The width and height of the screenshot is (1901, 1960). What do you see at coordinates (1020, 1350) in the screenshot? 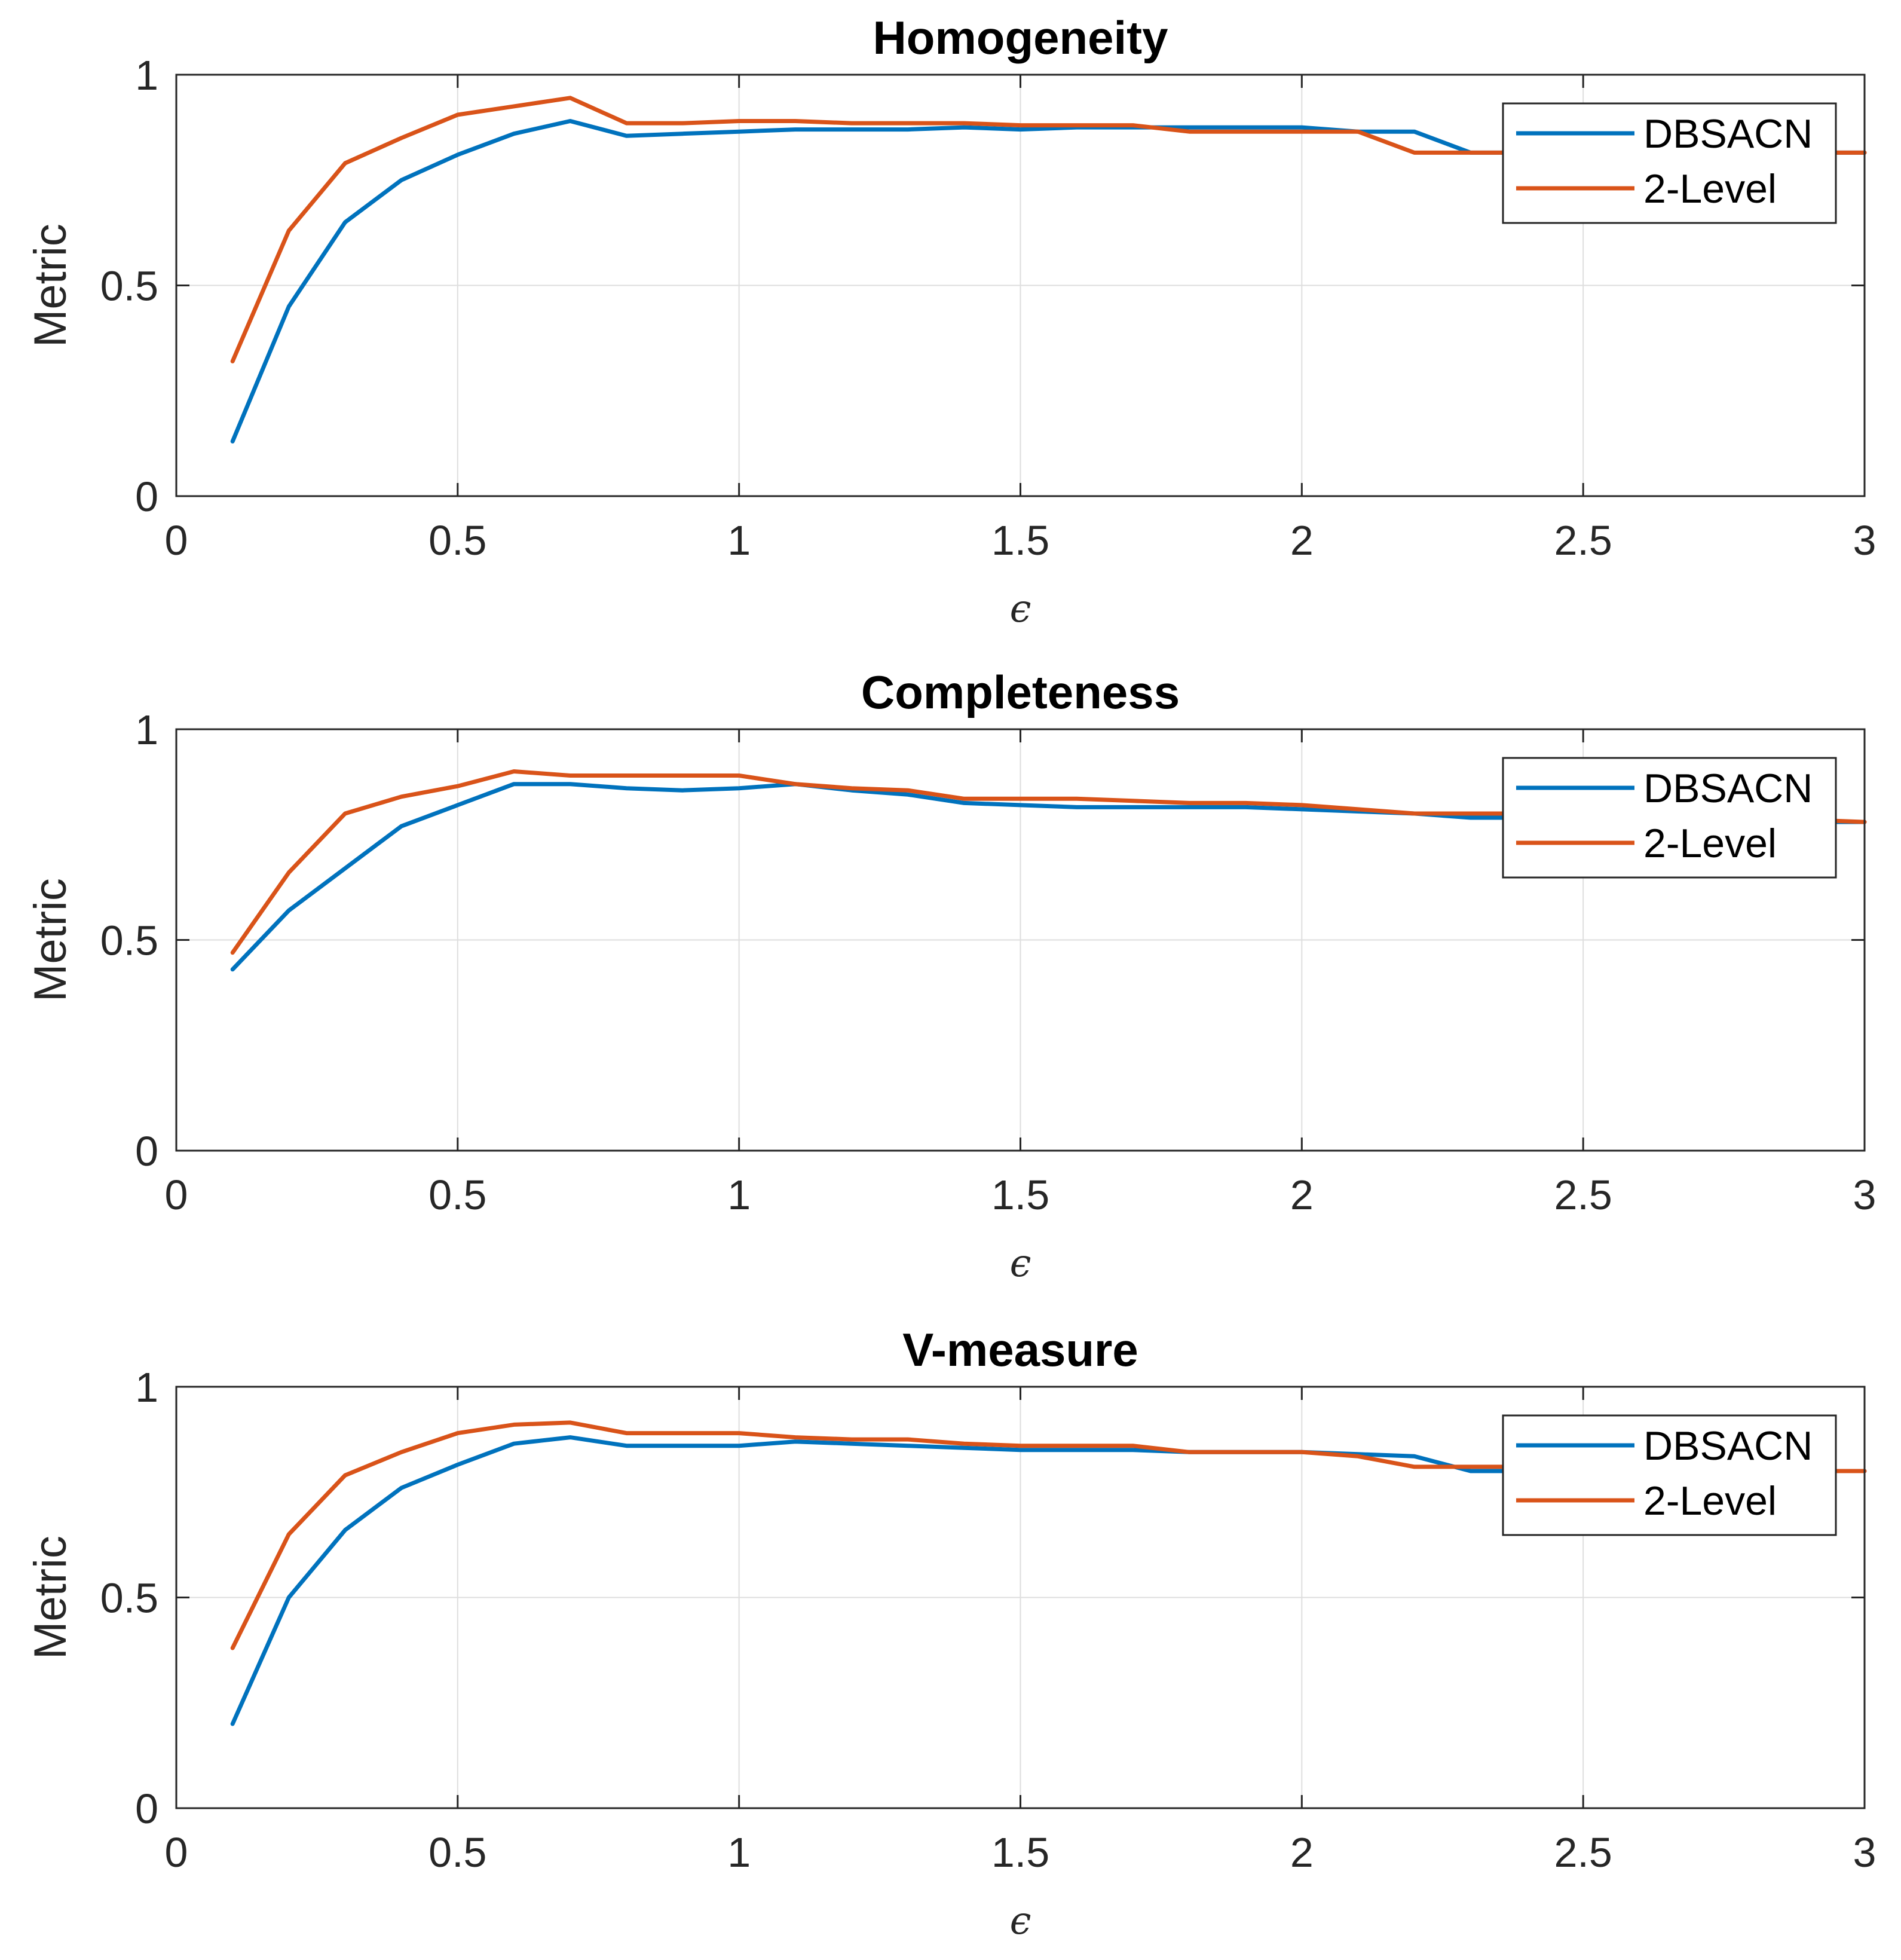
I see `chart-title: V-measure` at bounding box center [1020, 1350].